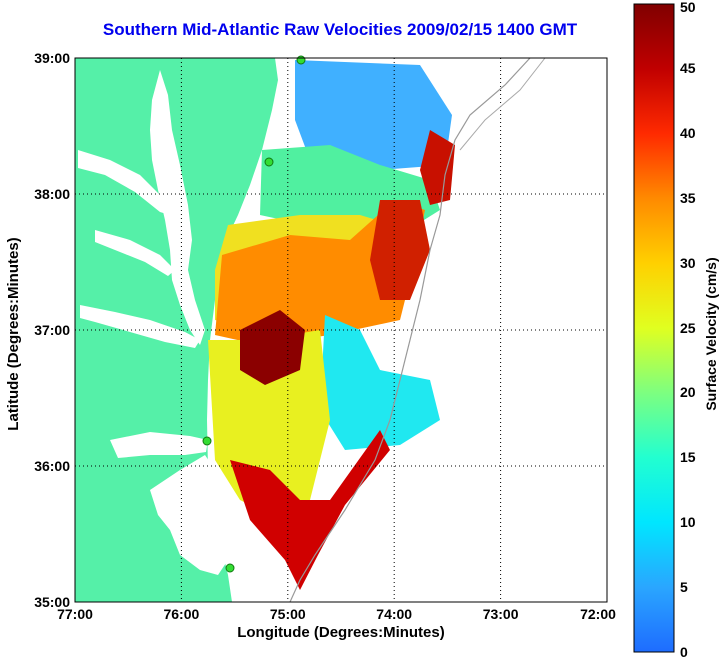  What do you see at coordinates (688, 457) in the screenshot?
I see `colorbar-tick-label: 15` at bounding box center [688, 457].